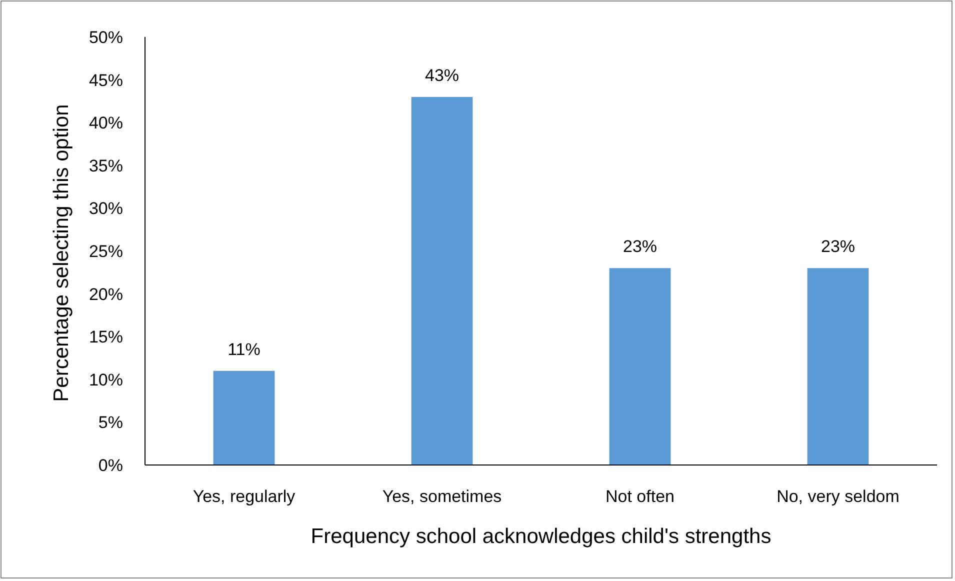  I want to click on data-label: 43%, so click(442, 75).